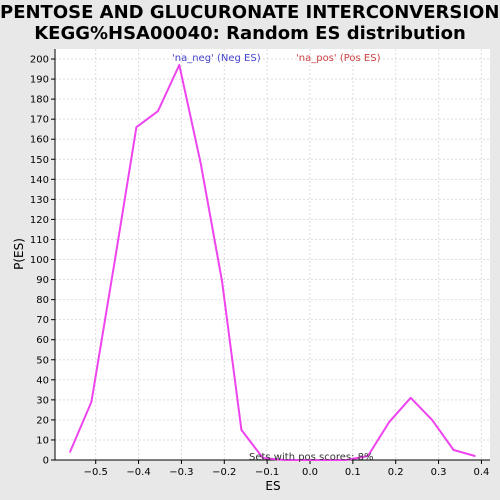 The width and height of the screenshot is (500, 500). What do you see at coordinates (42, 440) in the screenshot?
I see `y-tick-label: 10` at bounding box center [42, 440].